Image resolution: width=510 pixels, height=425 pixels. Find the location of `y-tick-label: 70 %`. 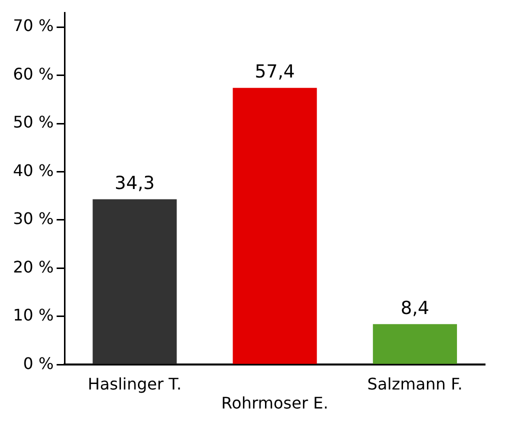

y-tick-label: 70 % is located at coordinates (33, 26).